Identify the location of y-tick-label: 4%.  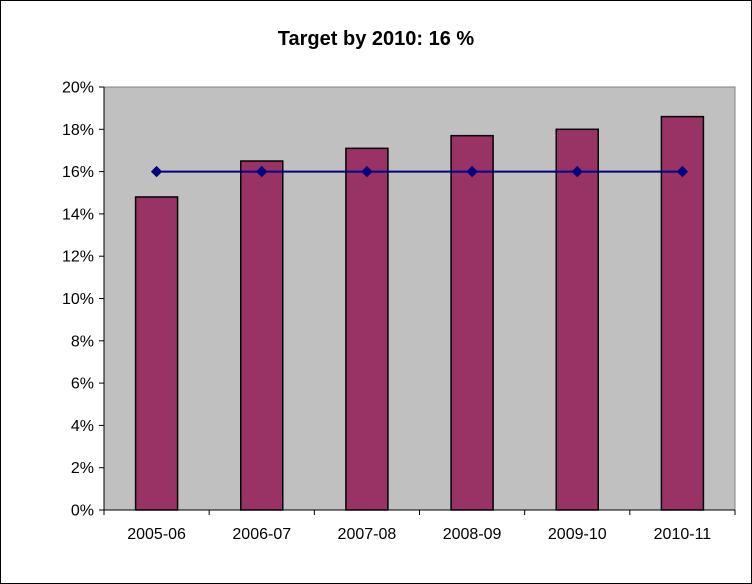
(82, 426).